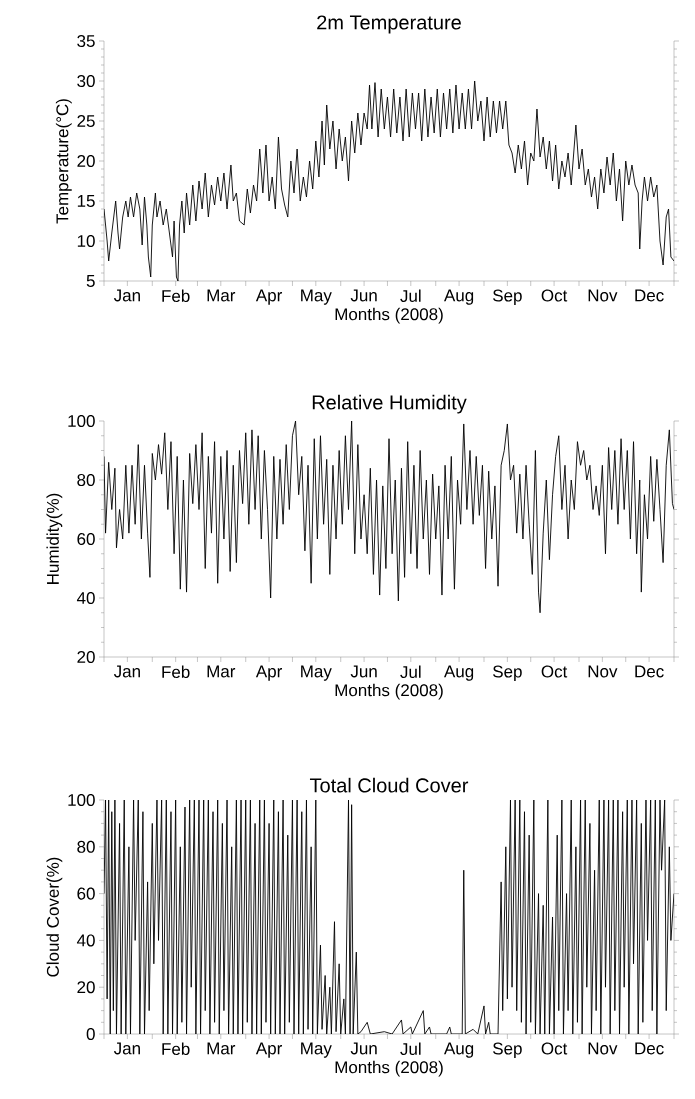 The image size is (695, 1099). What do you see at coordinates (389, 404) in the screenshot?
I see `chart-title: Relative Humidity` at bounding box center [389, 404].